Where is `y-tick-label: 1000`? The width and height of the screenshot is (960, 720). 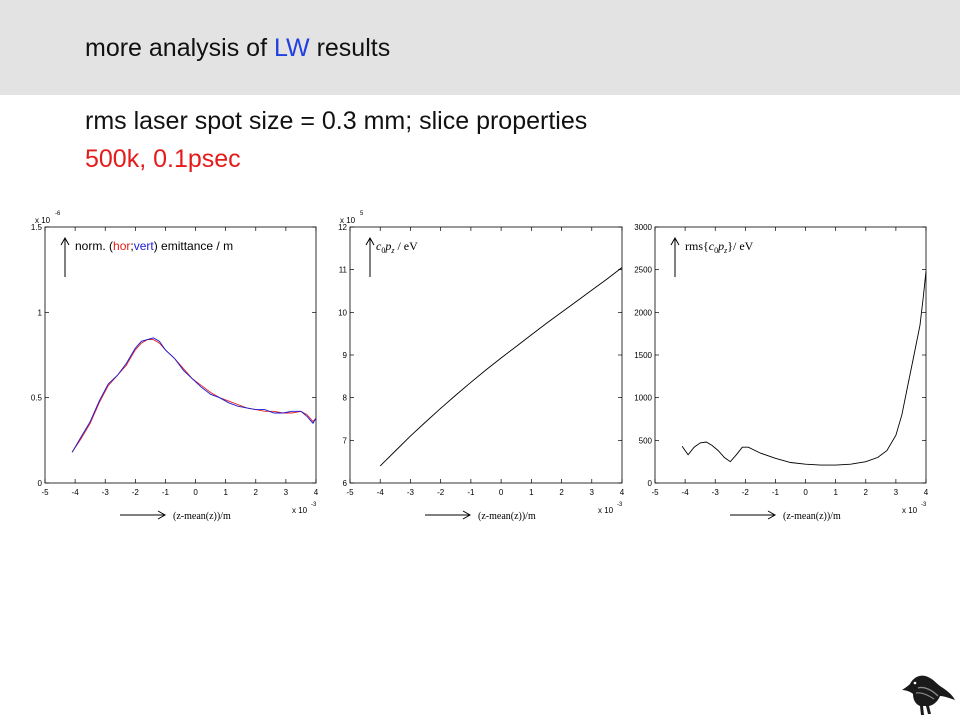
y-tick-label: 1000 is located at coordinates (643, 398).